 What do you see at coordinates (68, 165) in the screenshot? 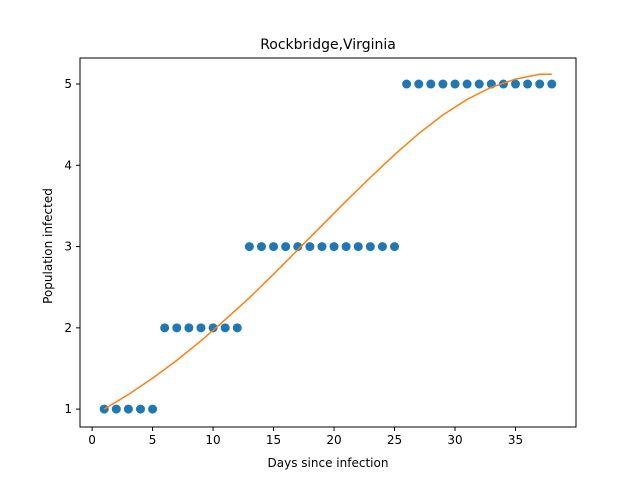
I see `y-tick-label: 4` at bounding box center [68, 165].